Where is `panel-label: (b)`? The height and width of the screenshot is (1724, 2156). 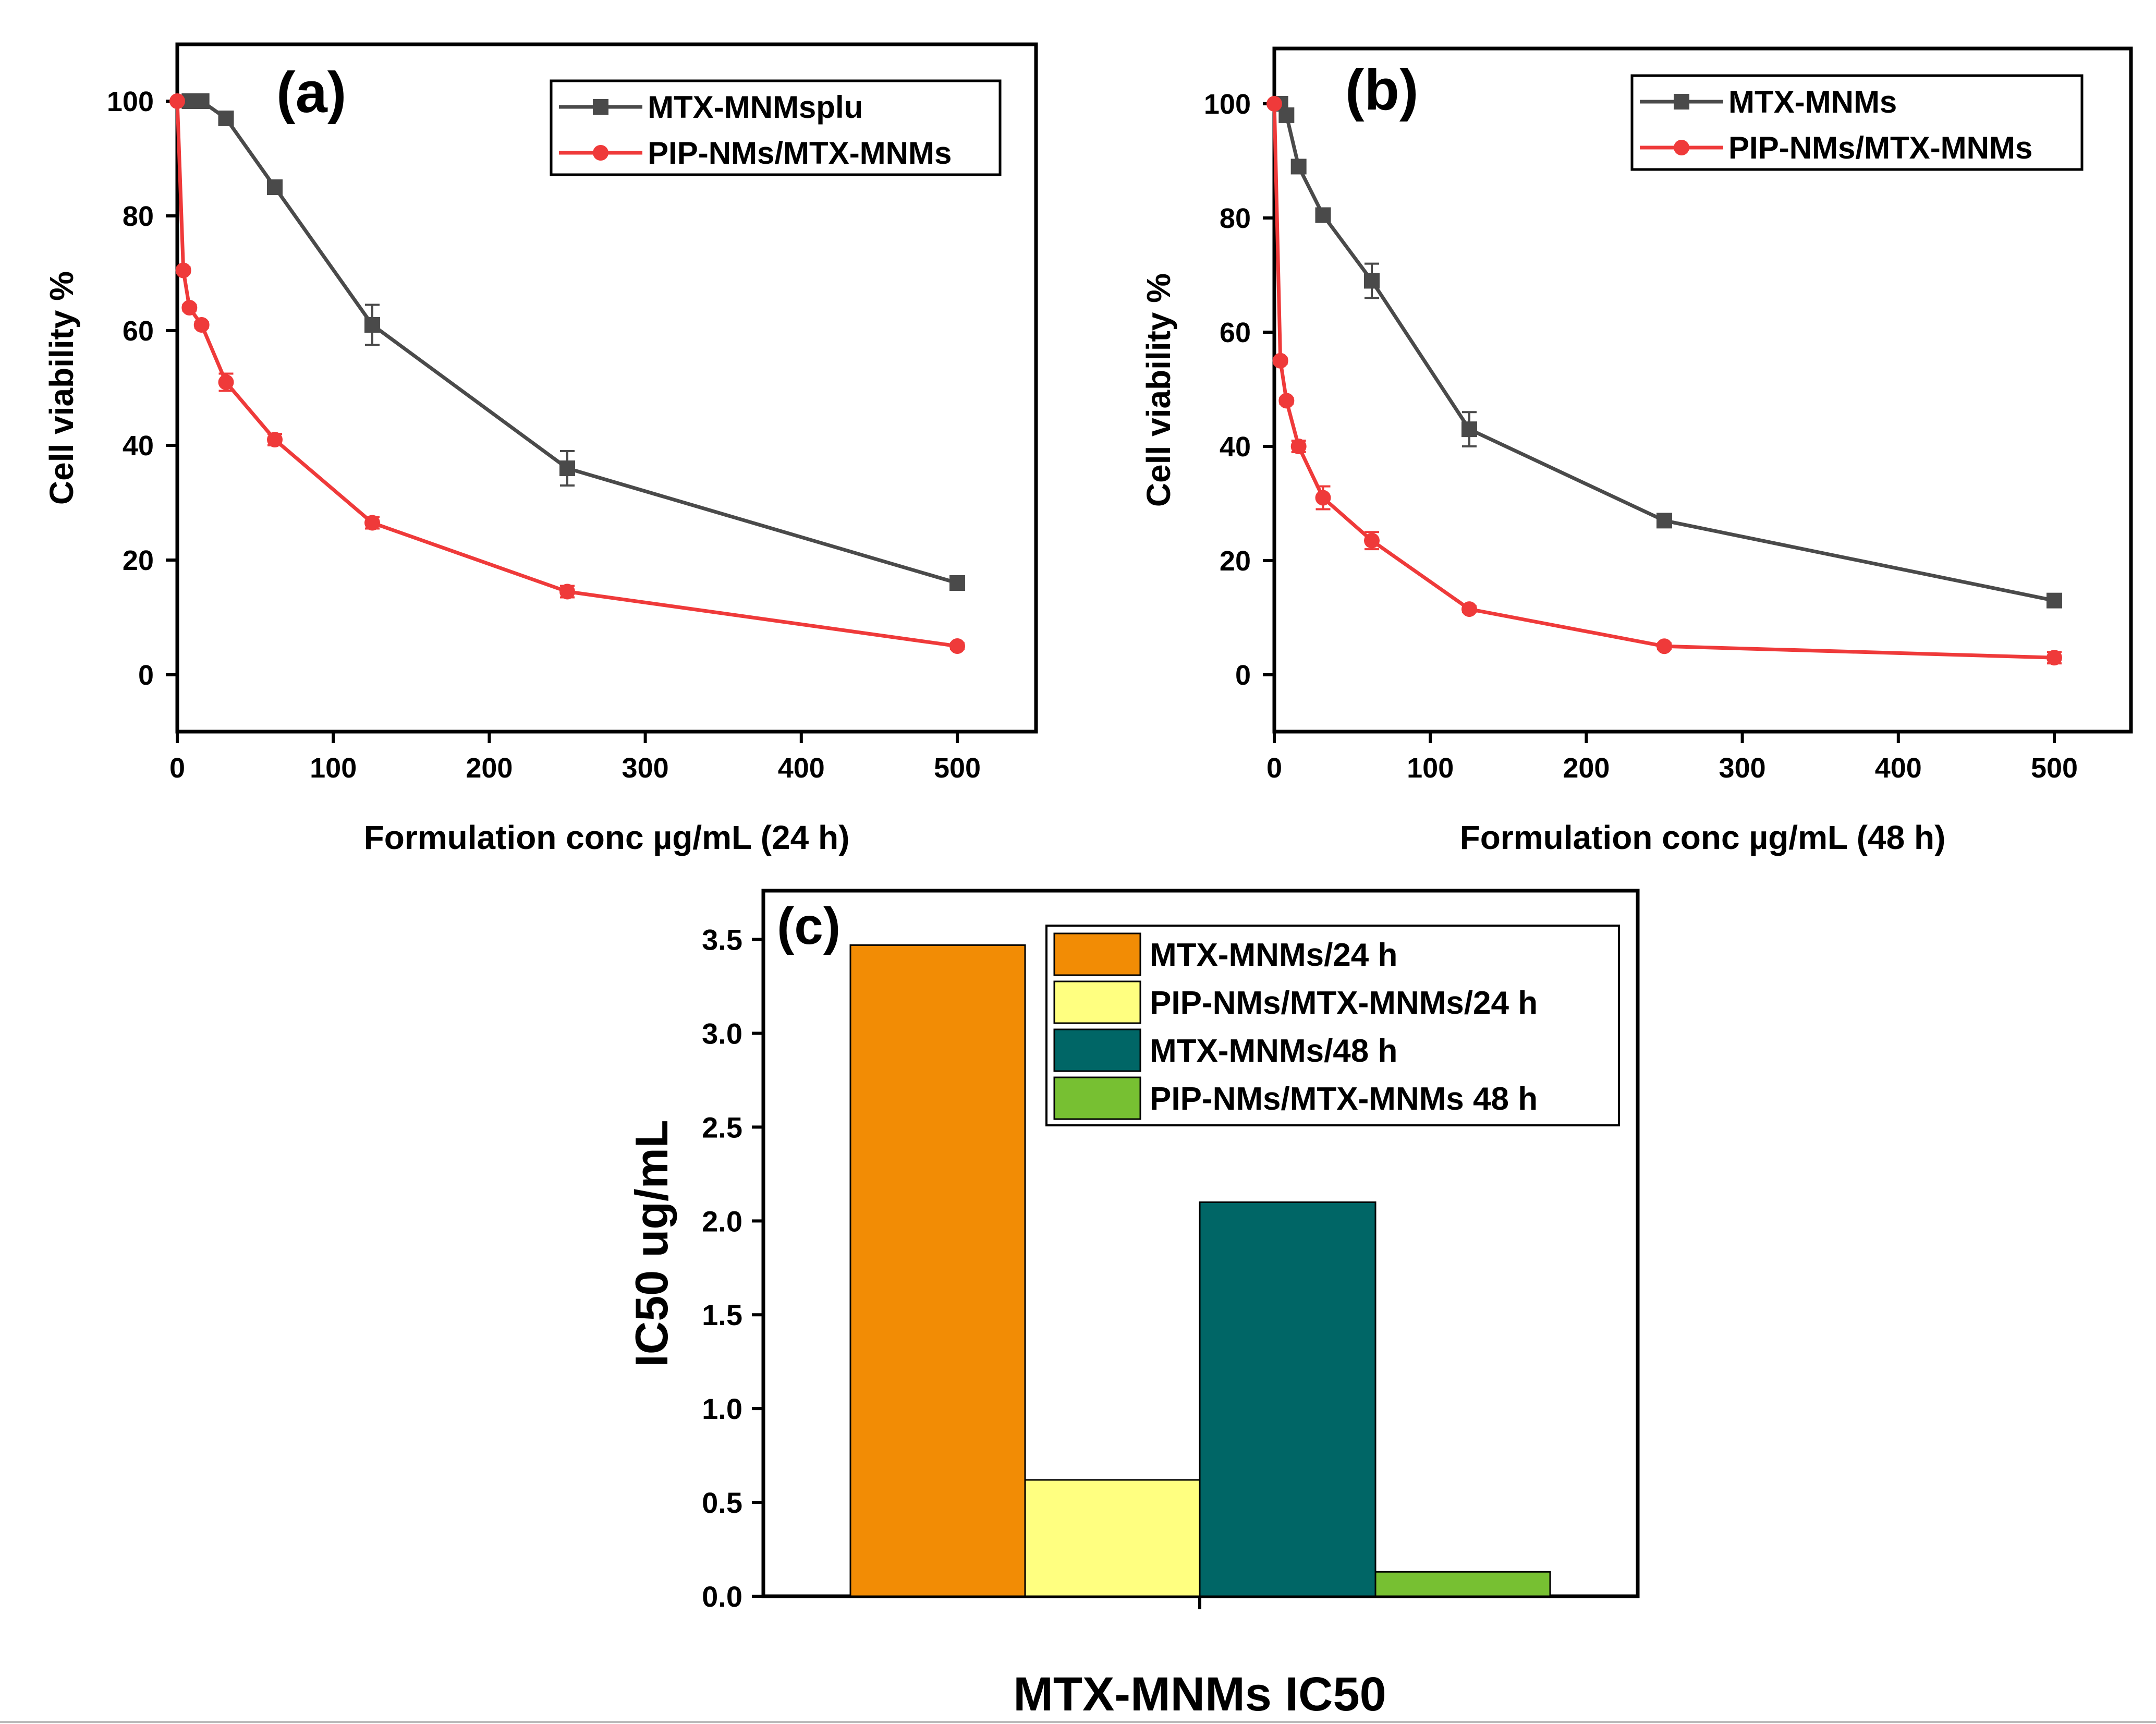 panel-label: (b) is located at coordinates (1381, 90).